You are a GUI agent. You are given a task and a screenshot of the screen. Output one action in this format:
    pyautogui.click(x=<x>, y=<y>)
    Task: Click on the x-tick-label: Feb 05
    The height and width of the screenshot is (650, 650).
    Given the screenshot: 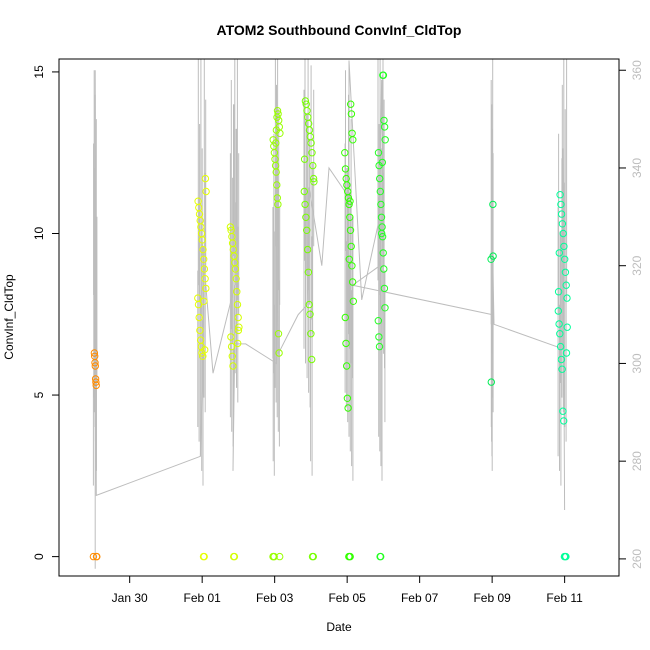 What is the action you would take?
    pyautogui.click(x=347, y=598)
    